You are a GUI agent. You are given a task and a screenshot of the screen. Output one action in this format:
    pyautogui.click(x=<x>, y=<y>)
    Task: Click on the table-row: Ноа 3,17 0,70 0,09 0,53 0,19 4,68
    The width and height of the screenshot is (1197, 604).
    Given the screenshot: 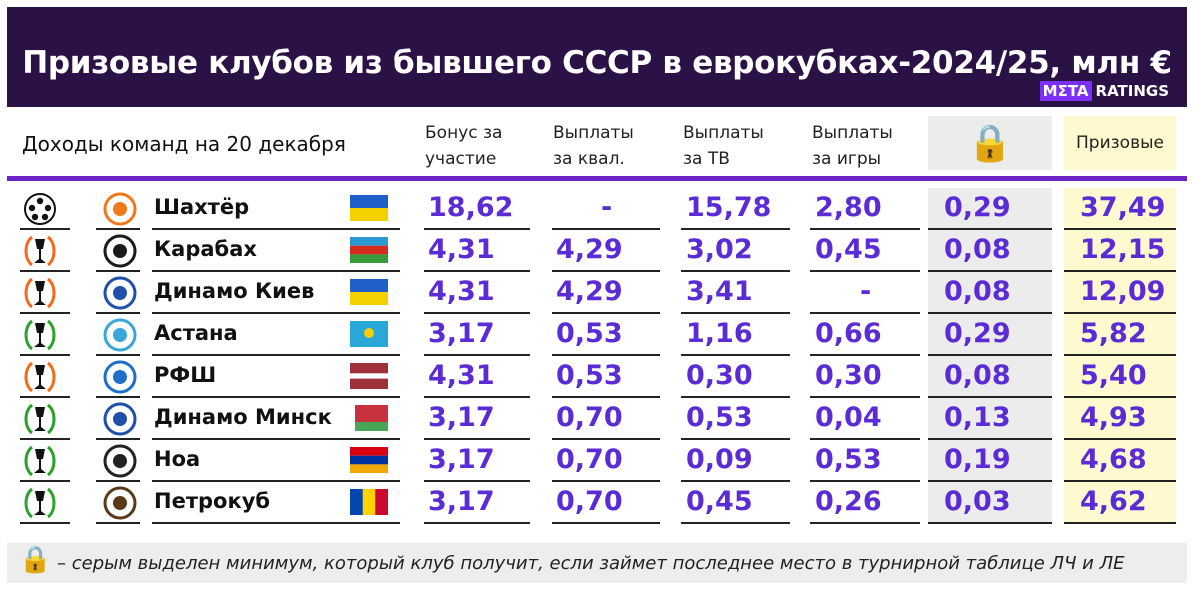 What is the action you would take?
    pyautogui.click(x=598, y=461)
    